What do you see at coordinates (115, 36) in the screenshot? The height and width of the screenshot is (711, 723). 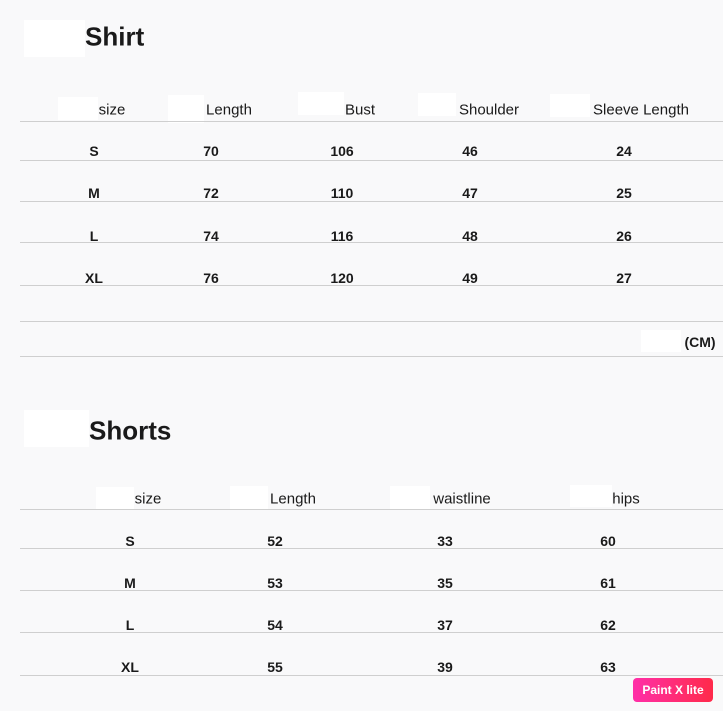 I see `shirt-title: Shirt` at bounding box center [115, 36].